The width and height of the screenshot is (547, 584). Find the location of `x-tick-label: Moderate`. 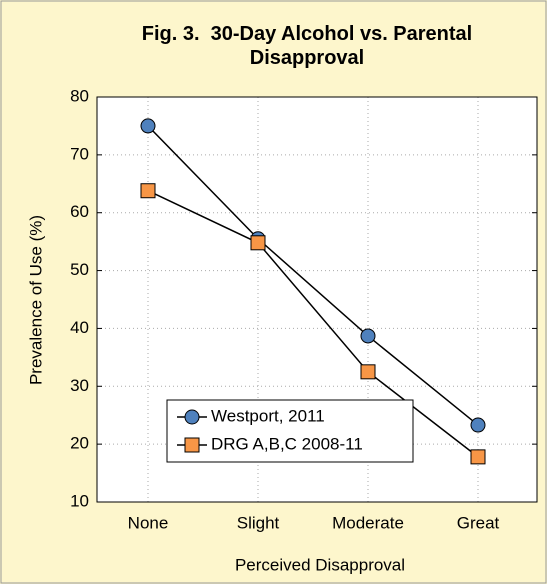

x-tick-label: Moderate is located at coordinates (368, 522).